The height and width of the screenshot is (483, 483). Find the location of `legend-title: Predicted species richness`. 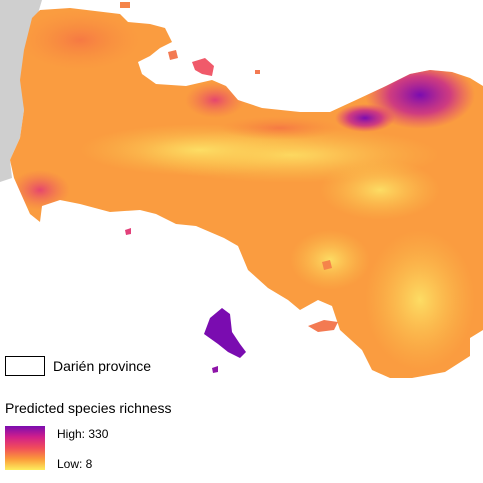

legend-title: Predicted species richness is located at coordinates (88, 408).